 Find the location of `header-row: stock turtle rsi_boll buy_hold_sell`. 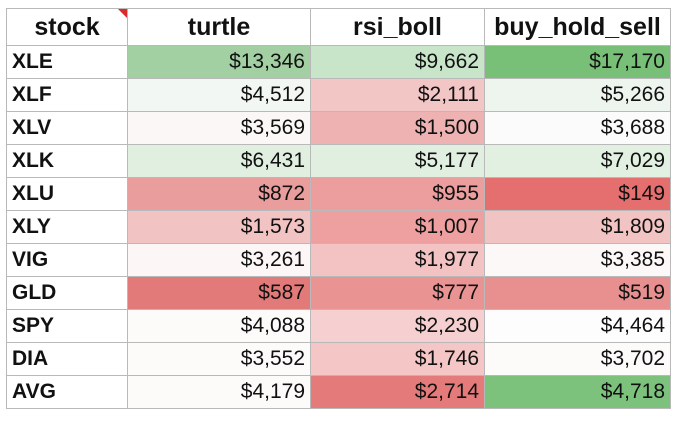

header-row: stock turtle rsi_boll buy_hold_sell is located at coordinates (338, 27).